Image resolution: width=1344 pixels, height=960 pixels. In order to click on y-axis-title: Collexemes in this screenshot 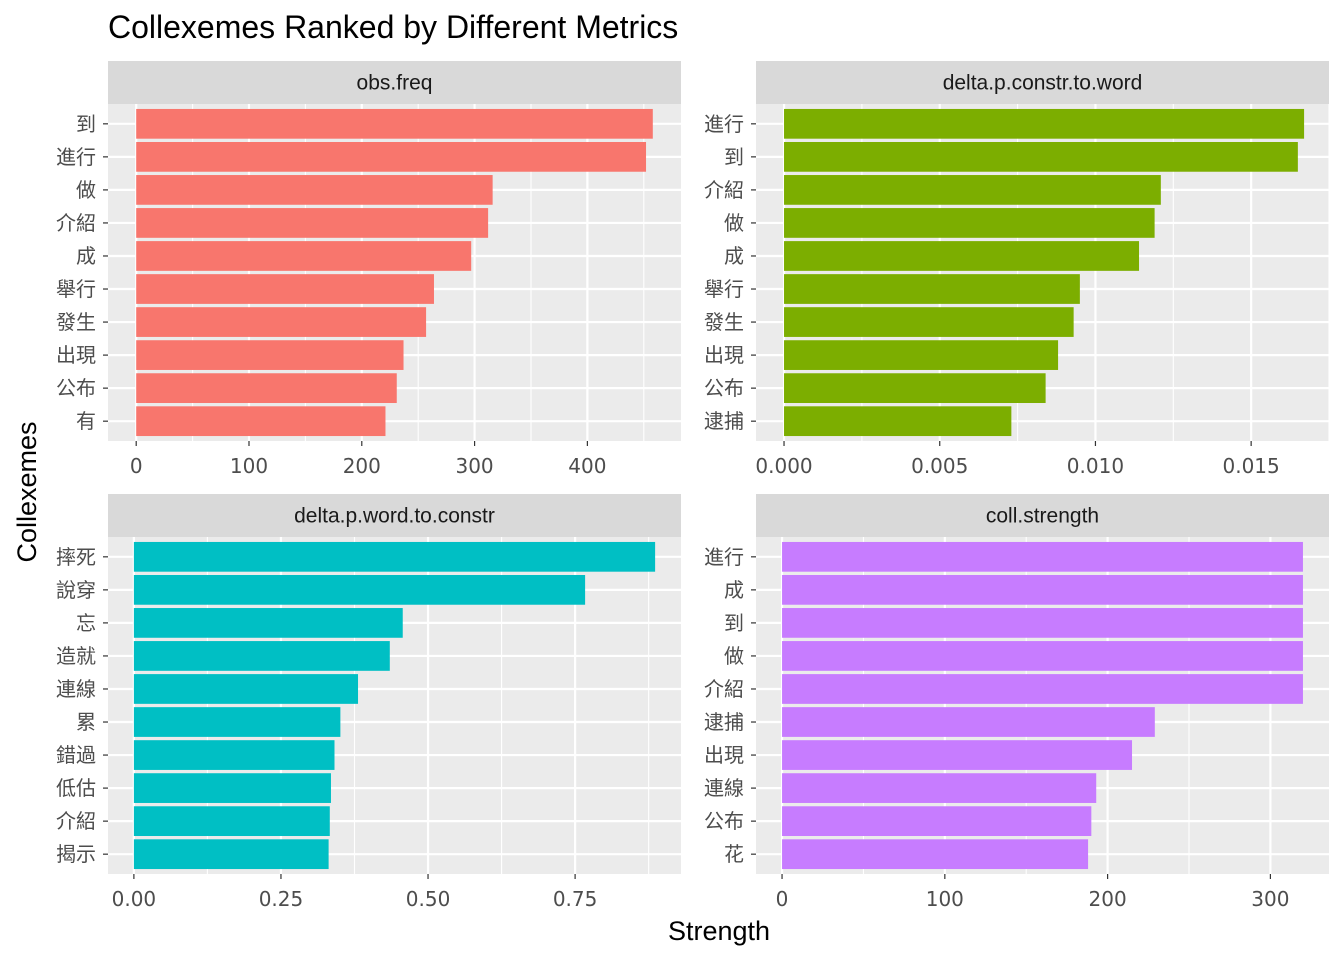, I will do `click(27, 491)`.